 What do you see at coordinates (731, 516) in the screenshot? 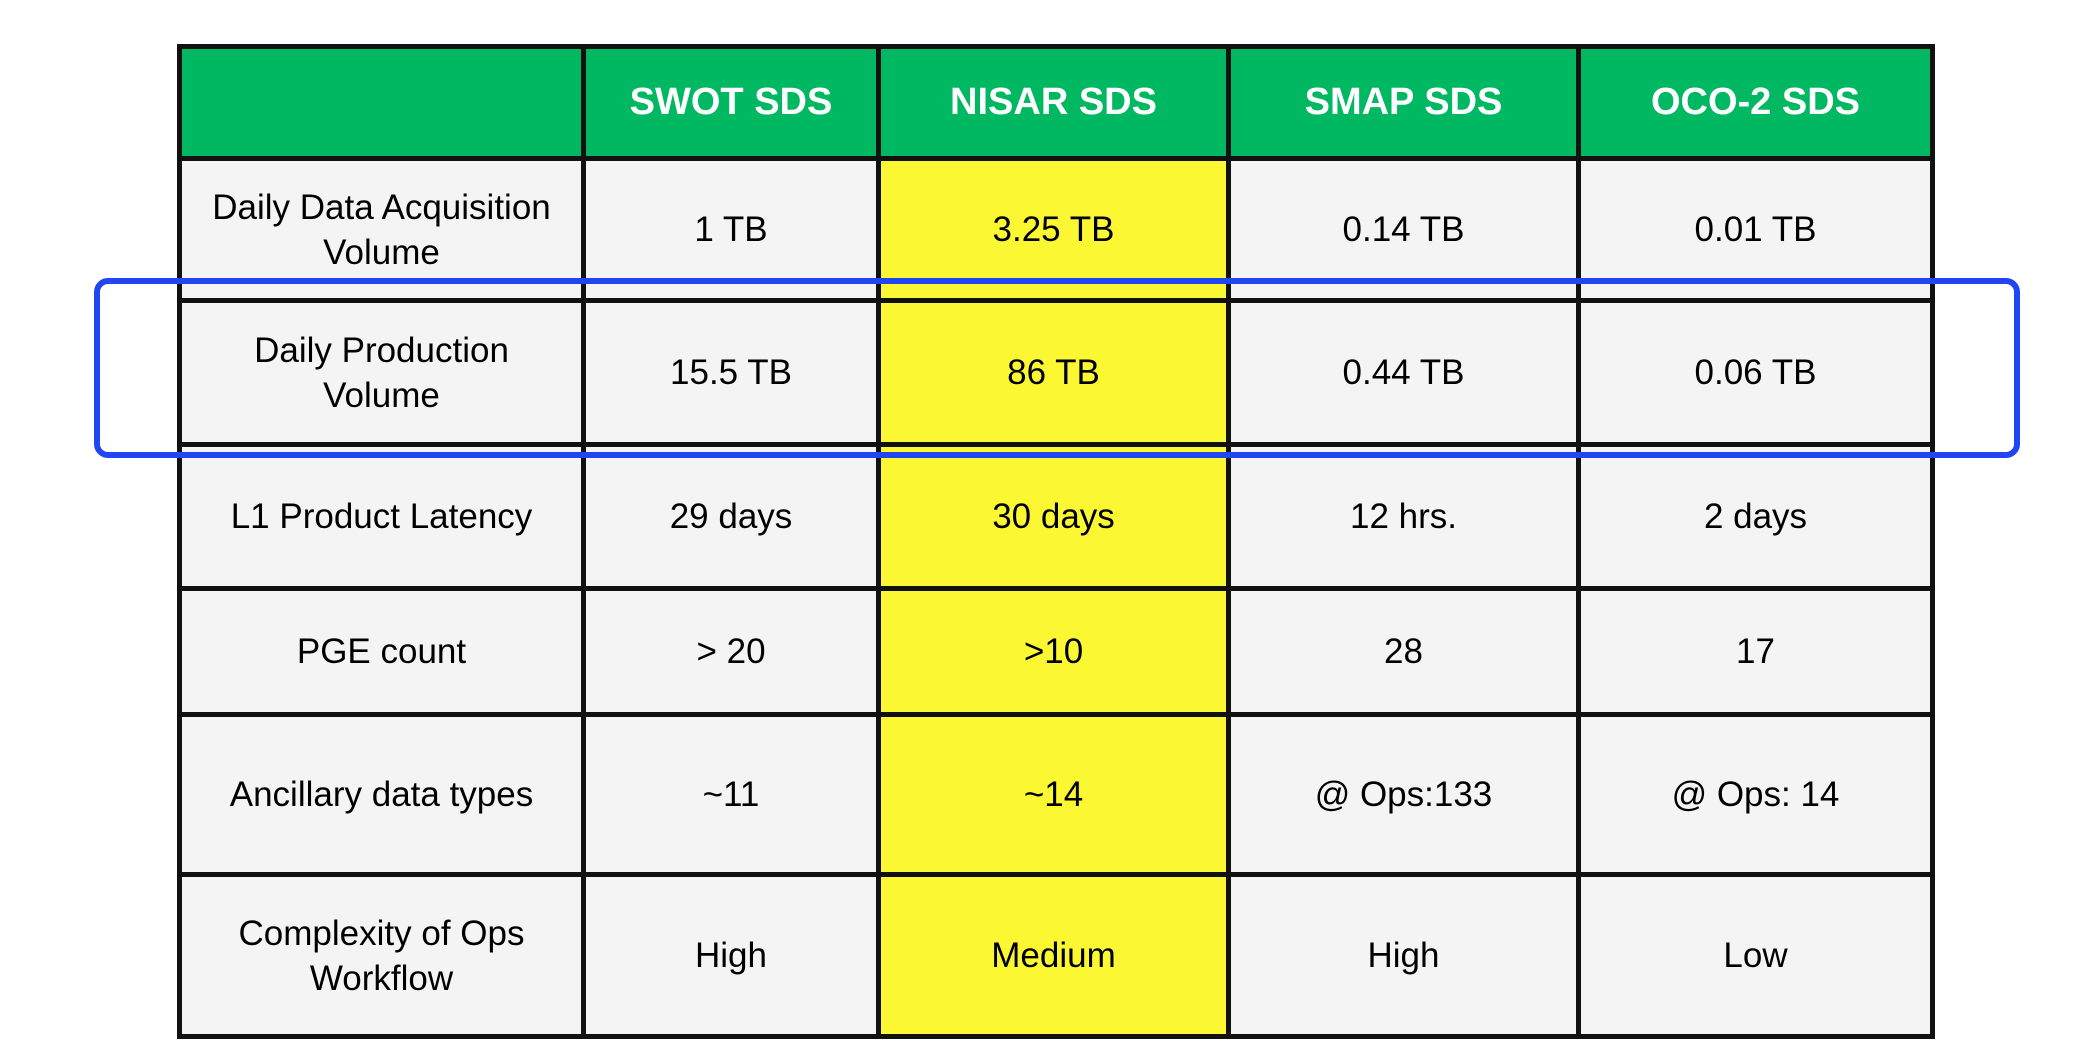
I see `table-cell: 29 days` at bounding box center [731, 516].